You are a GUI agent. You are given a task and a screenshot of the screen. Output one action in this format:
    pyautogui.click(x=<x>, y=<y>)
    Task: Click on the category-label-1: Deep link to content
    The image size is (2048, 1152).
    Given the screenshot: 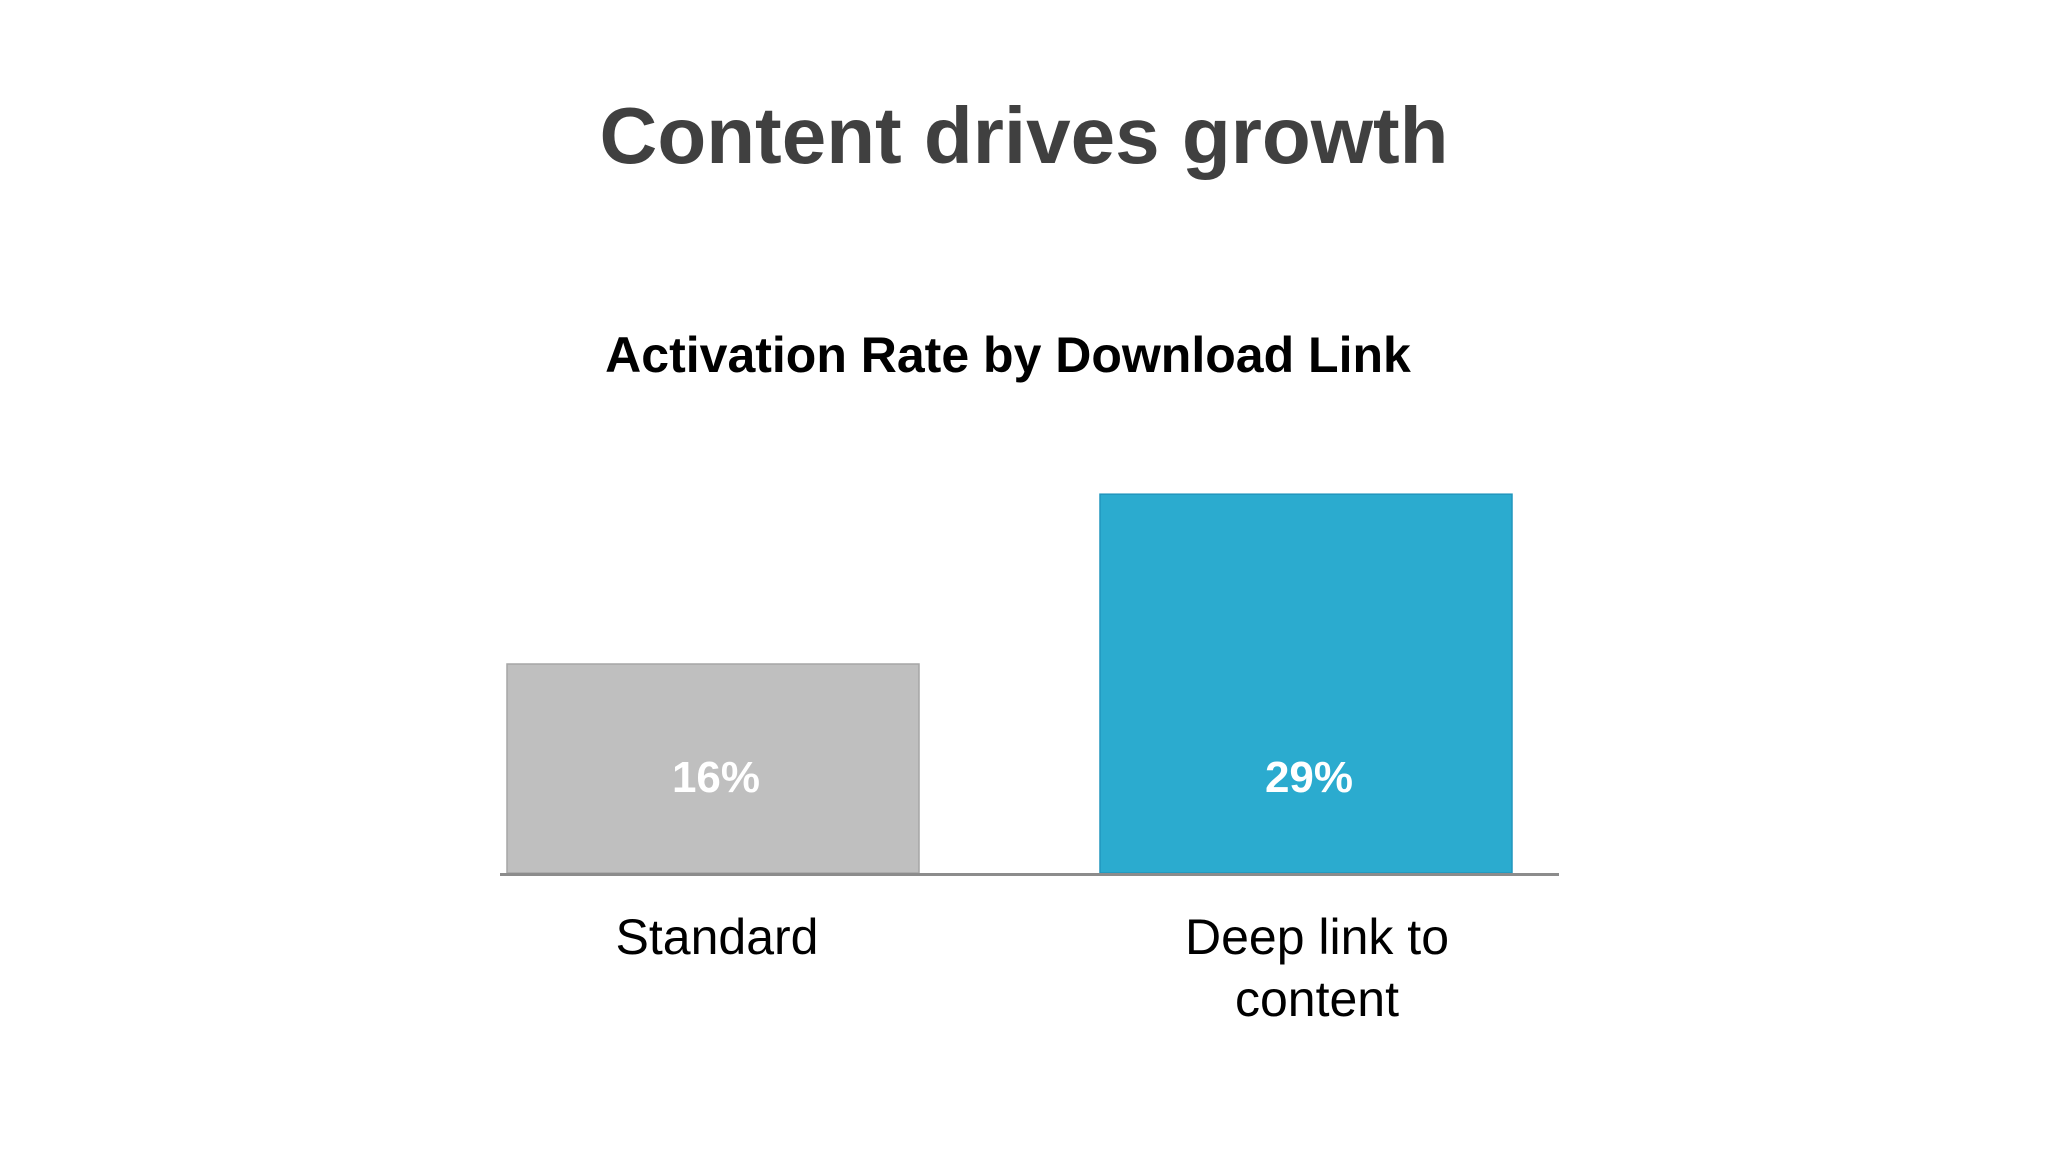 What is the action you would take?
    pyautogui.click(x=1317, y=968)
    